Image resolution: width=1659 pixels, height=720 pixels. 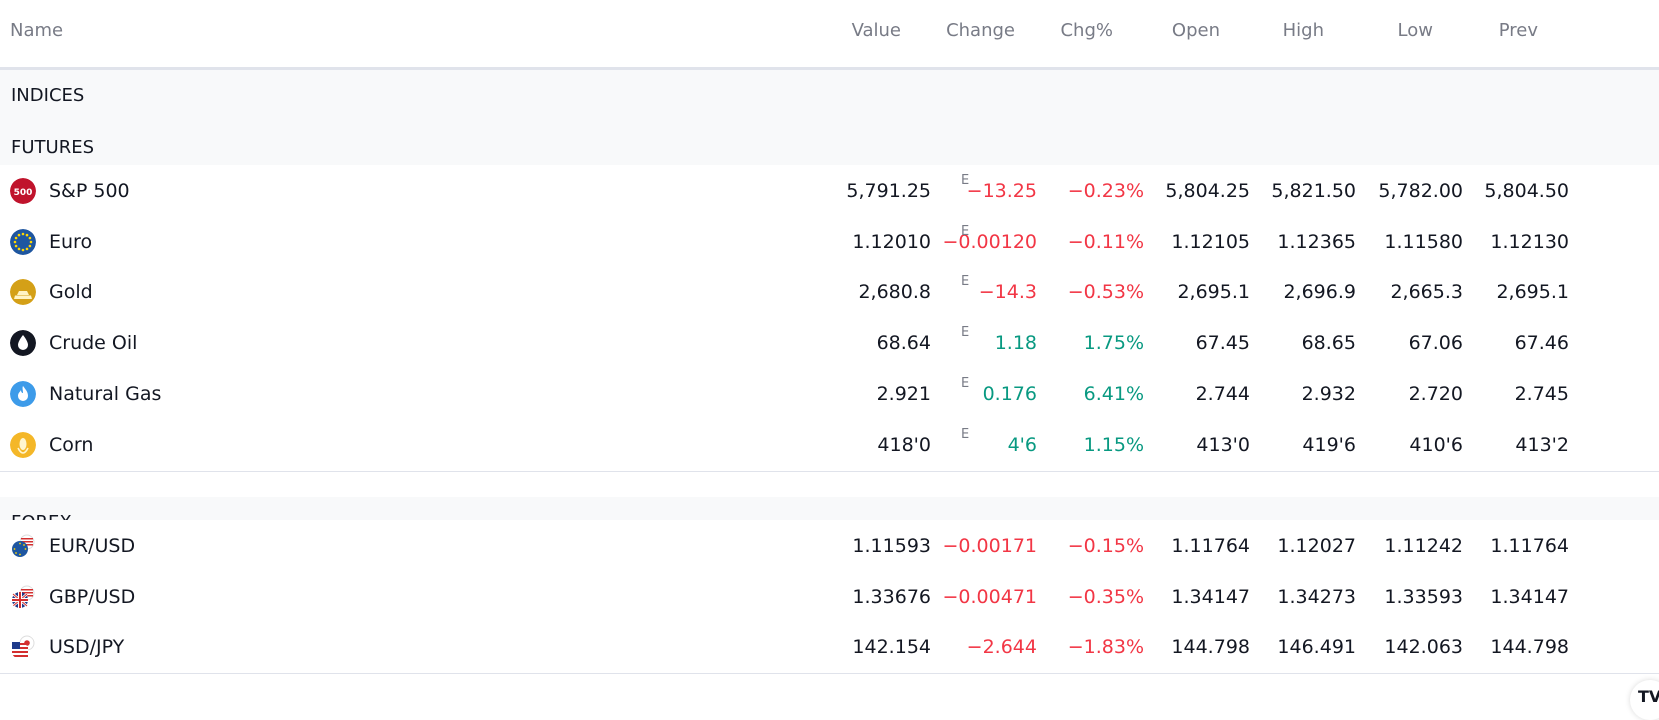 I want to click on cell-prev: 5,804.50, so click(x=1526, y=191).